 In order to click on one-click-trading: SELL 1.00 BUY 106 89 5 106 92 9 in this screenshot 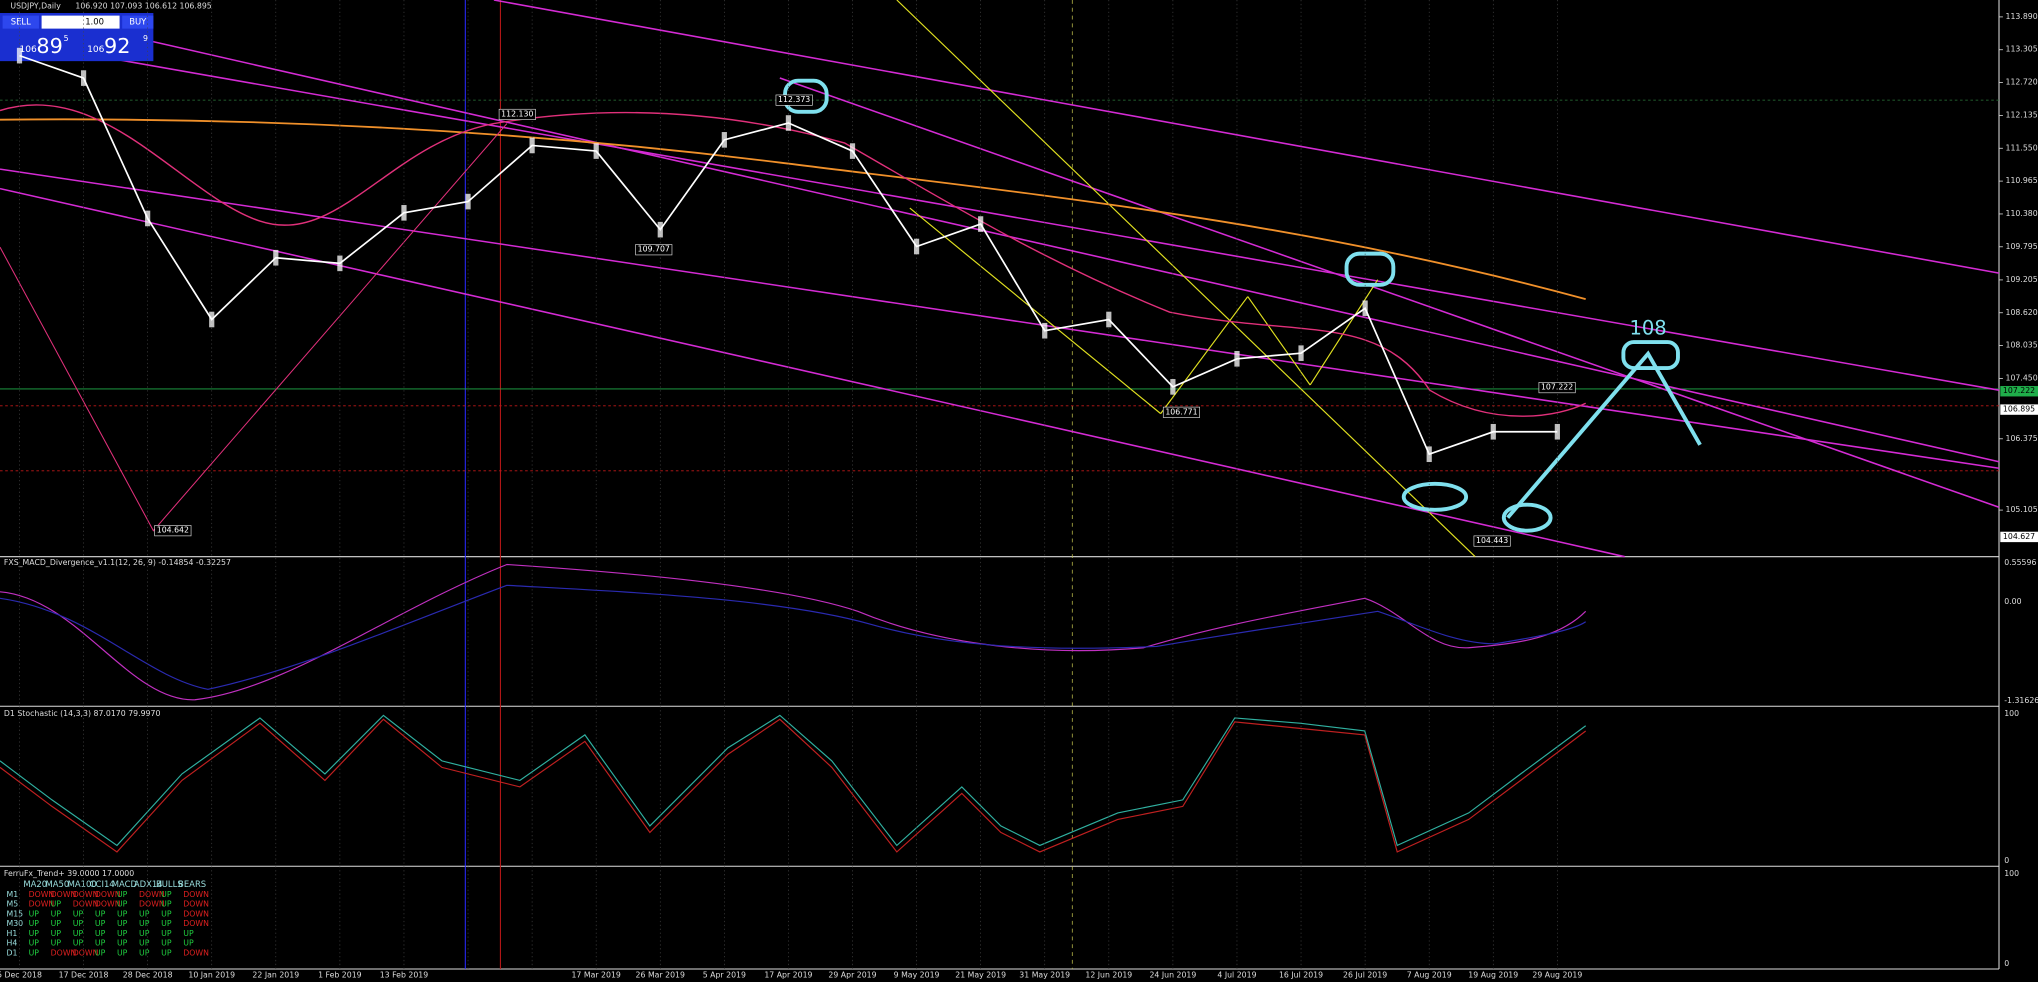, I will do `click(77, 37)`.